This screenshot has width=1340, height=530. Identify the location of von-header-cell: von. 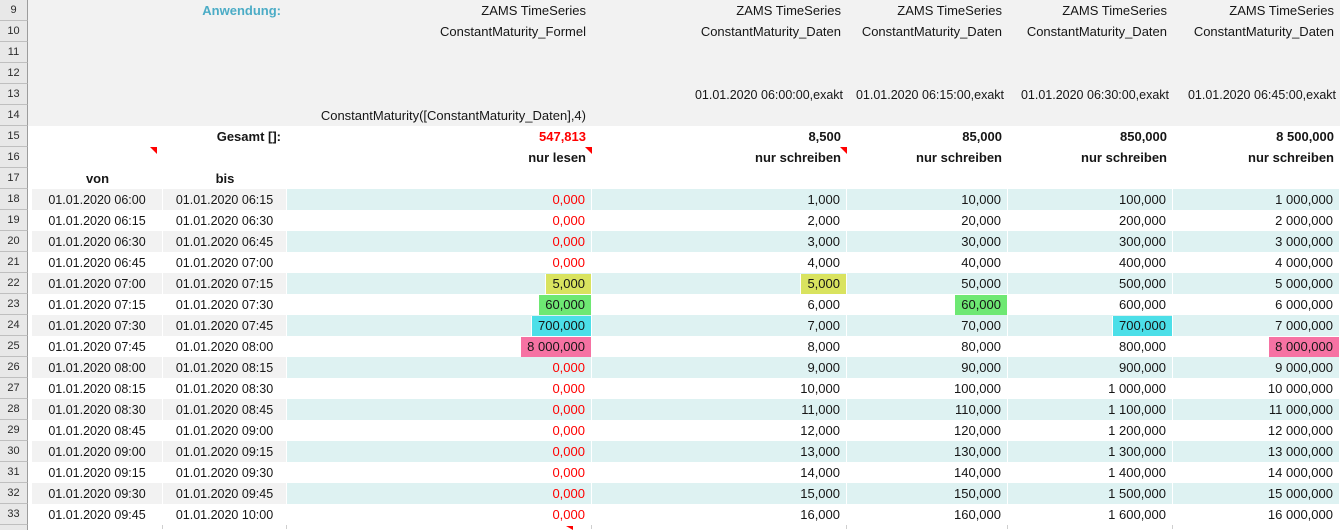
(97, 178).